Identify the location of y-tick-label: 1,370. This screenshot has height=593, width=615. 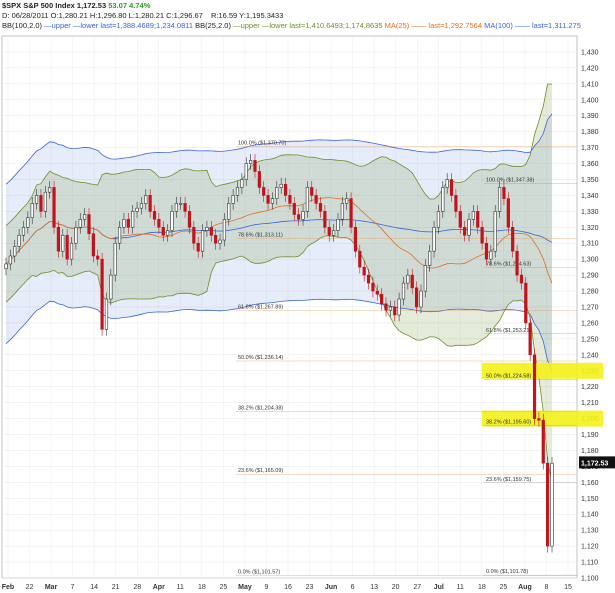
(590, 148).